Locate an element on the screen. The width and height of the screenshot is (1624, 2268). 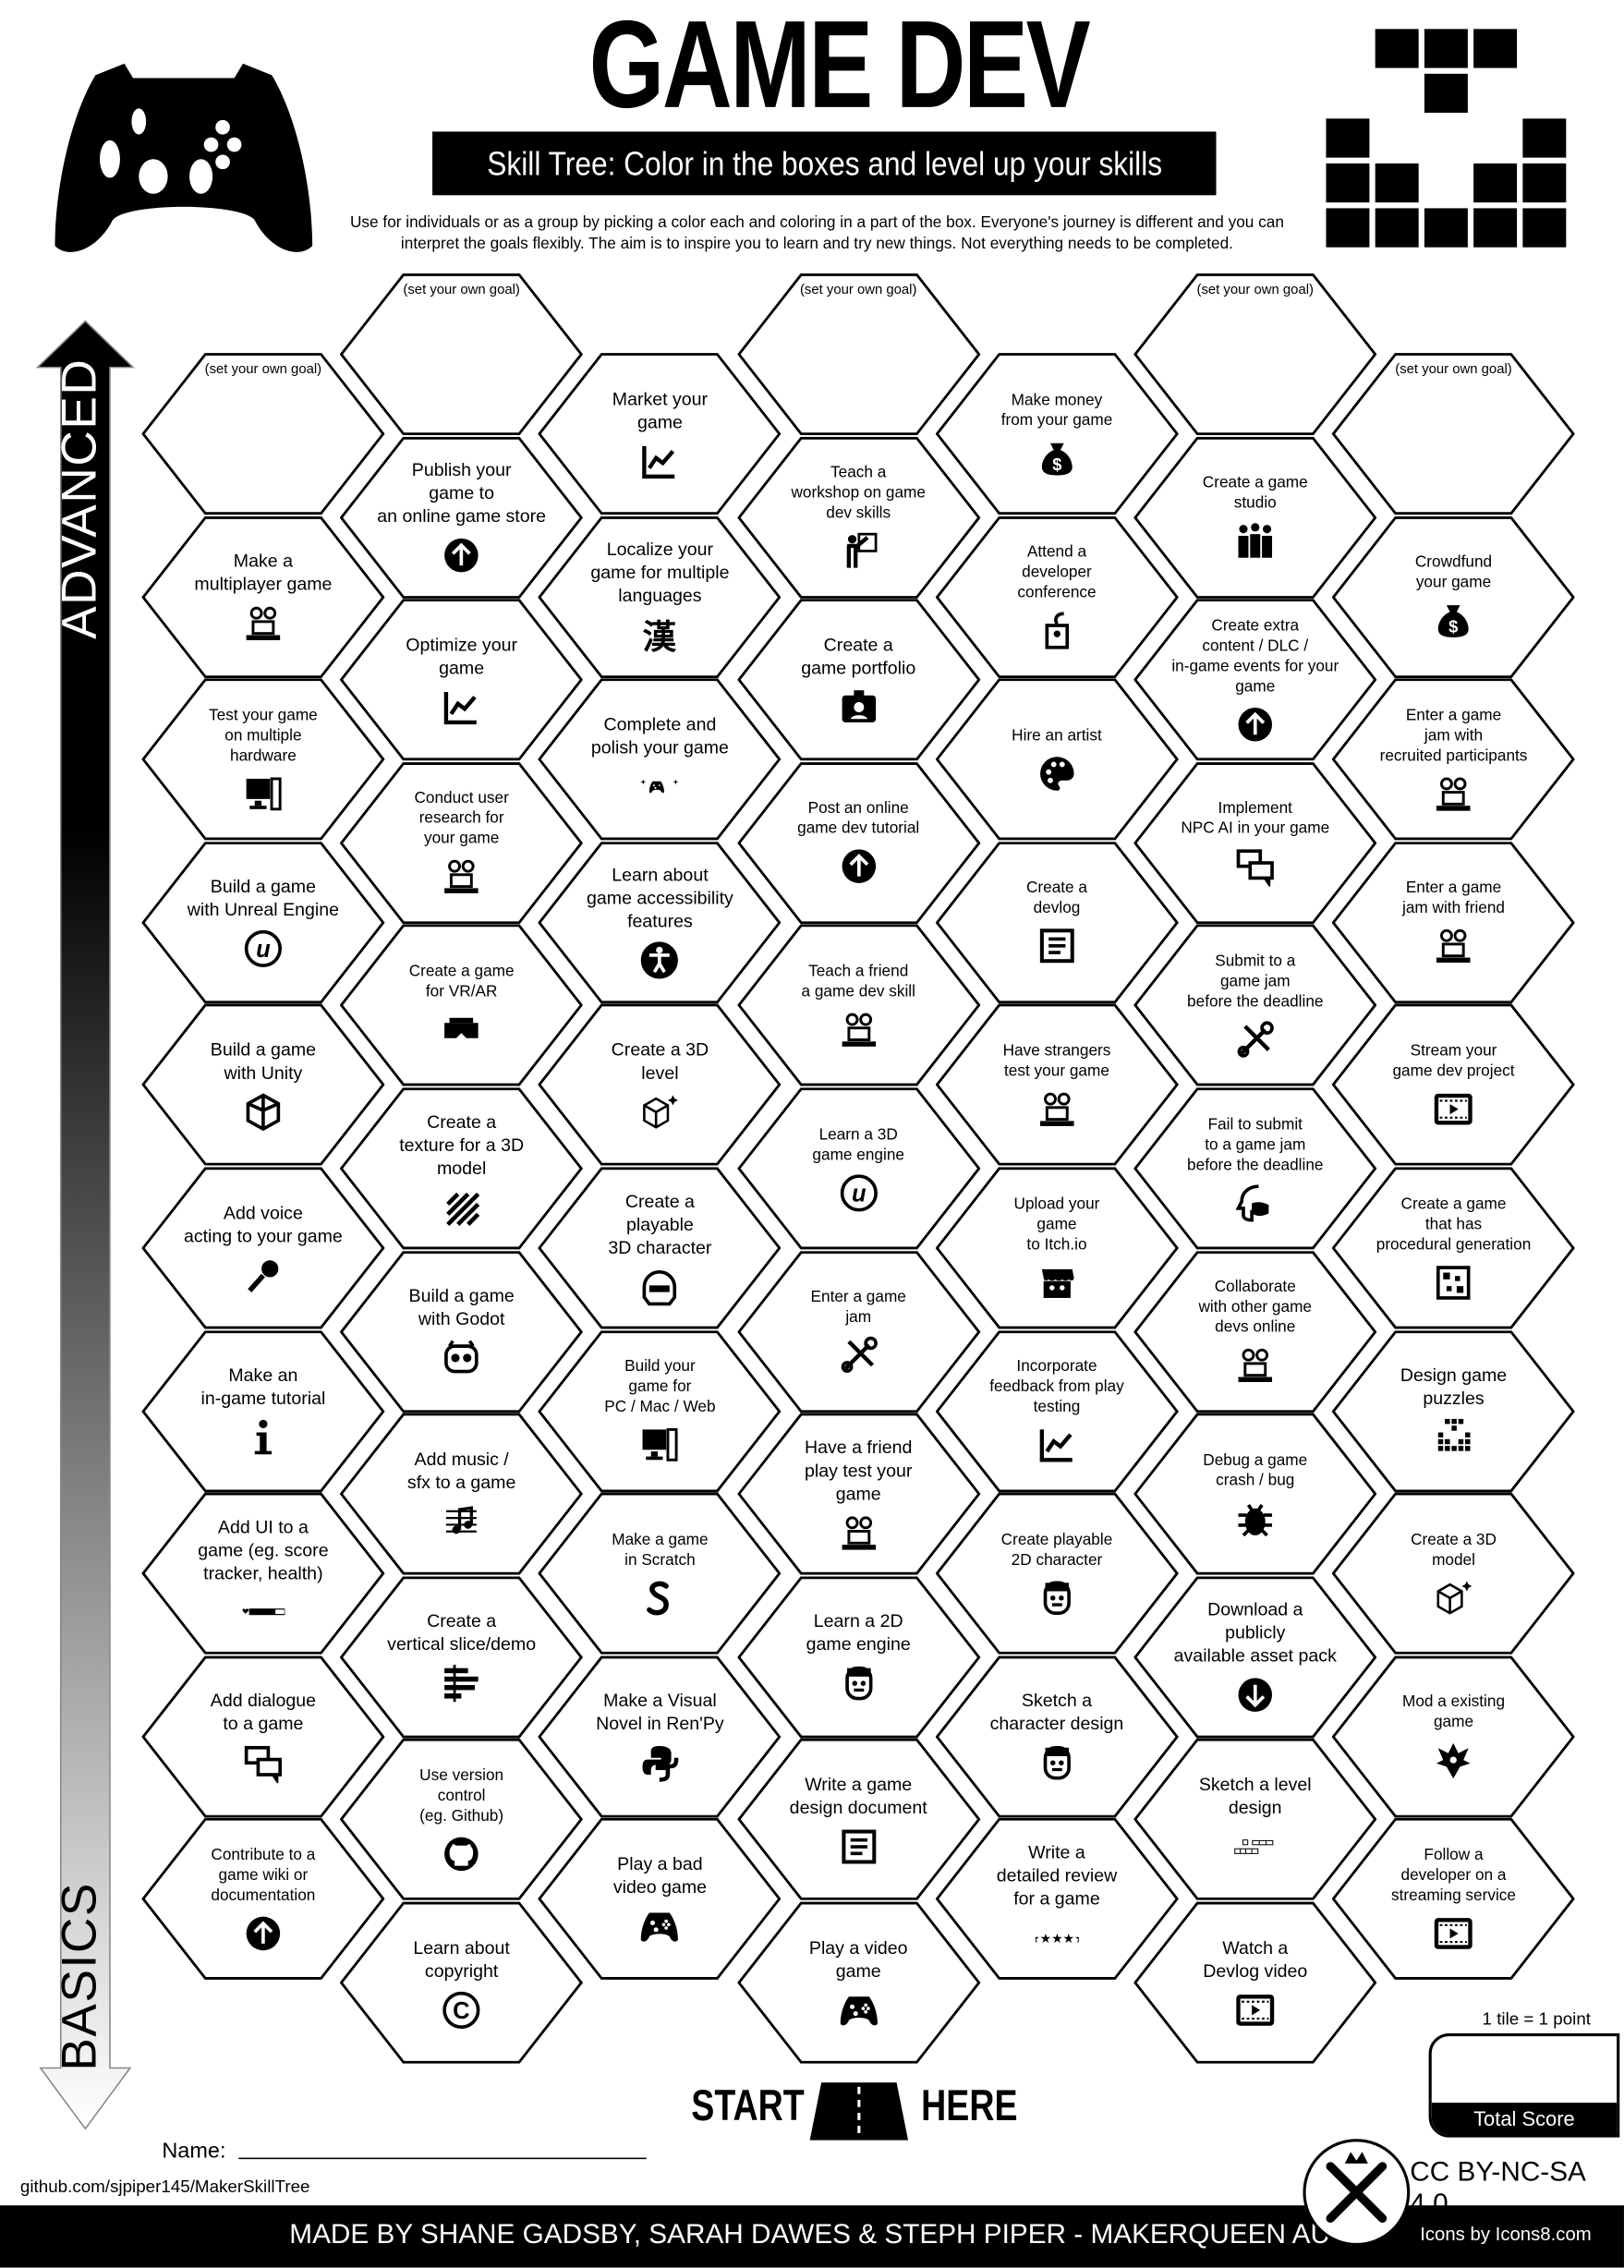
skill-hex: Conduct user research for your game is located at coordinates (462, 842).